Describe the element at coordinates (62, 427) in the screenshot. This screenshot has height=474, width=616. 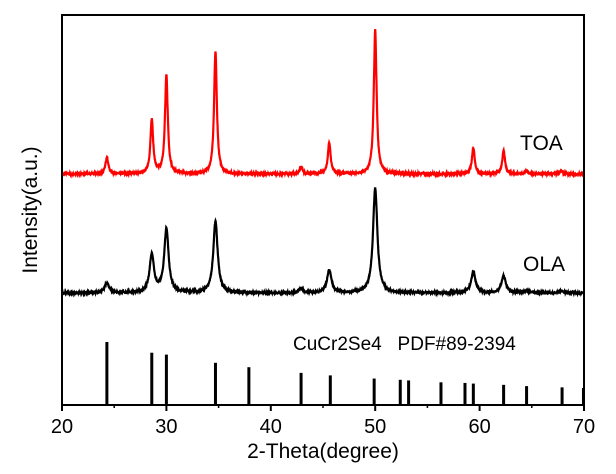
I see `x-tick-label: 20` at that location.